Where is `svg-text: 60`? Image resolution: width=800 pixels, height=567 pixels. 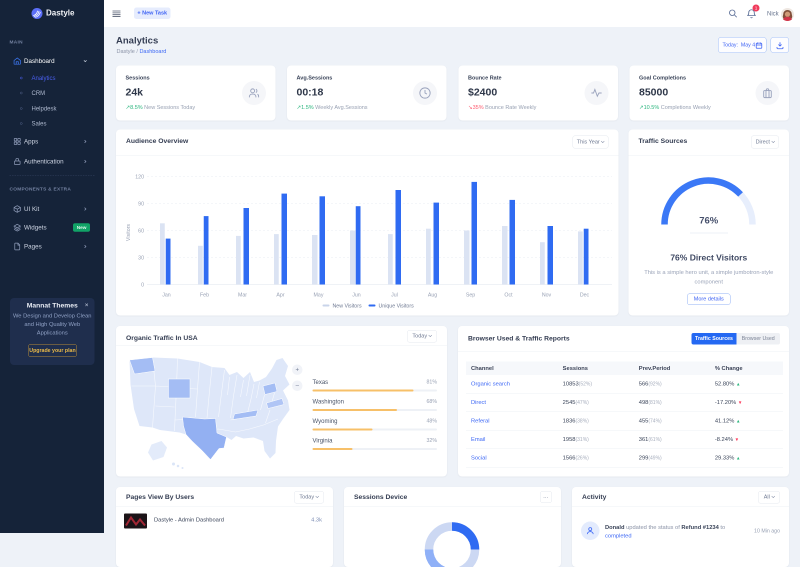 svg-text: 60 is located at coordinates (141, 232).